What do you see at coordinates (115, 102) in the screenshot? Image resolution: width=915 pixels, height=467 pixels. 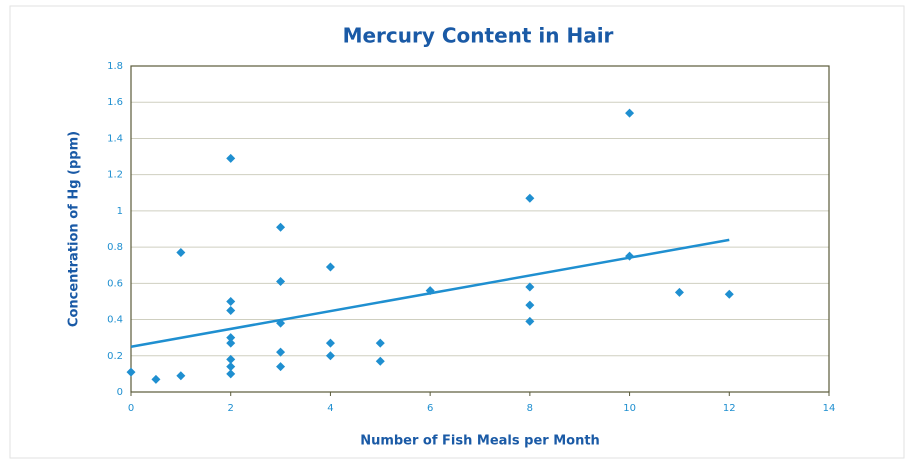 I see `y-tick-label: 1.6` at bounding box center [115, 102].